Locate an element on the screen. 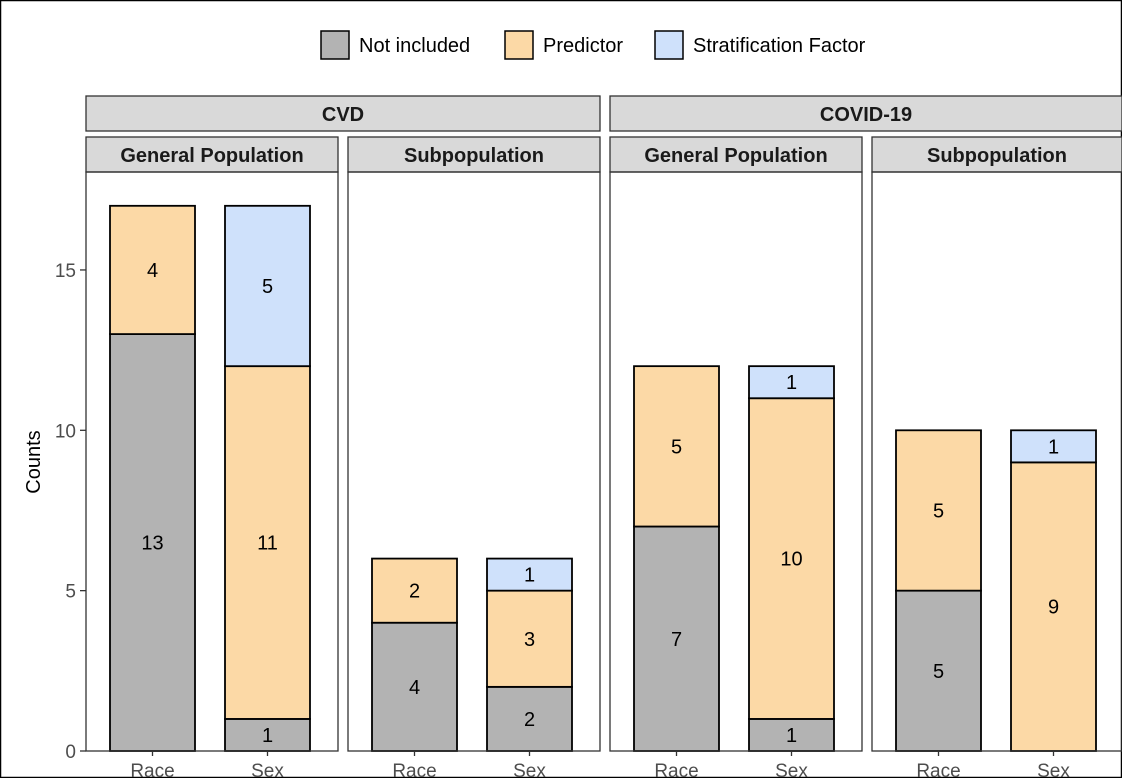 This screenshot has height=778, width=1122. legend-label: Predictor is located at coordinates (583, 46).